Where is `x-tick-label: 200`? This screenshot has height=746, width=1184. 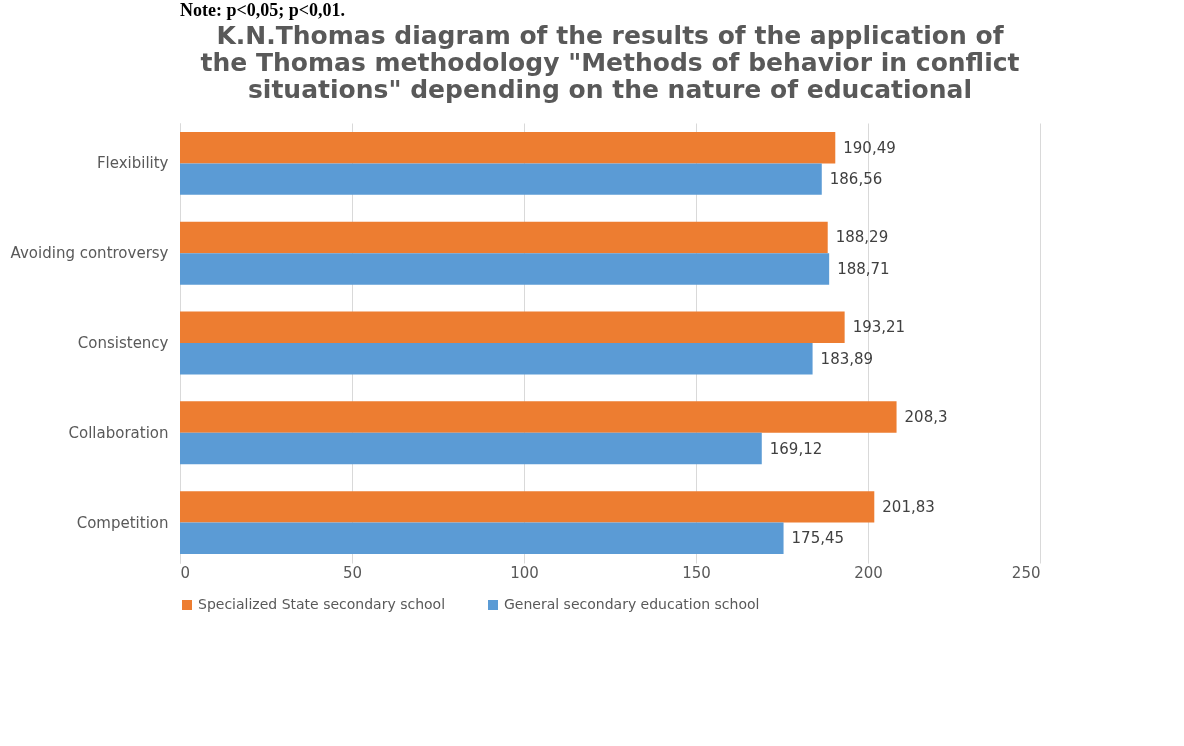
x-tick-label: 200 is located at coordinates (868, 572).